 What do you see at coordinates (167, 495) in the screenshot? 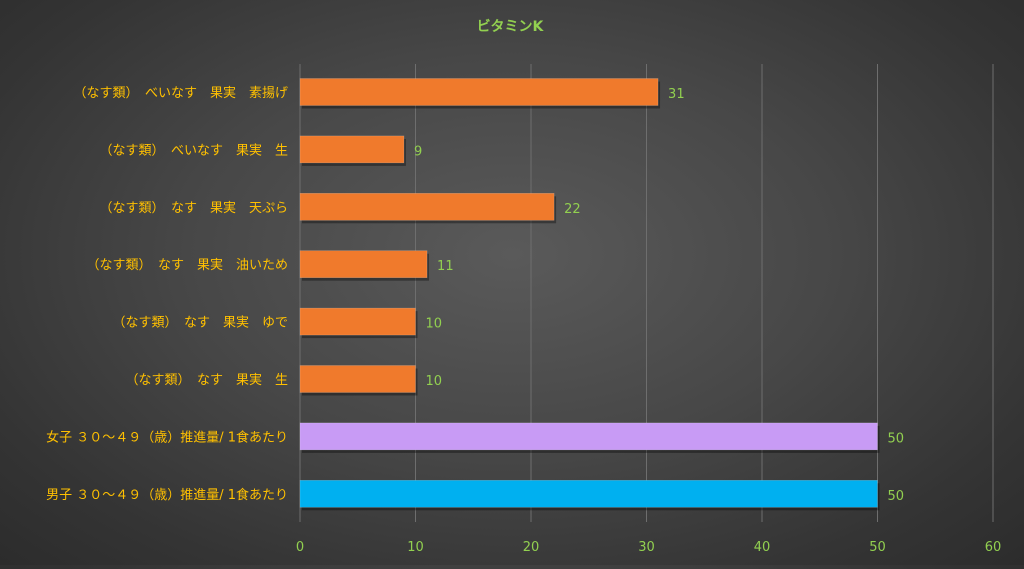
I see `category-label: 男子 ３０～４９（歳）推進量/ 1食あたり` at bounding box center [167, 495].